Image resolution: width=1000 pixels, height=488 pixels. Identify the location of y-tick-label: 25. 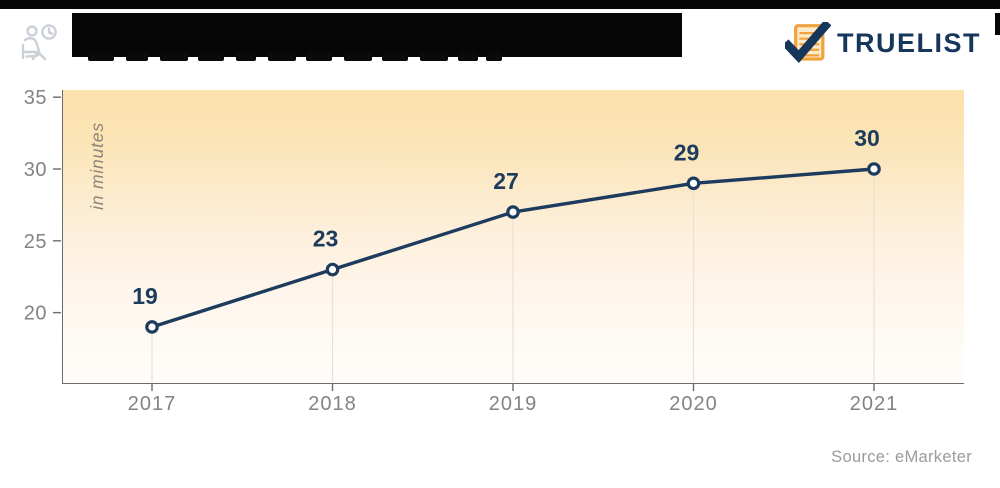
(35, 242).